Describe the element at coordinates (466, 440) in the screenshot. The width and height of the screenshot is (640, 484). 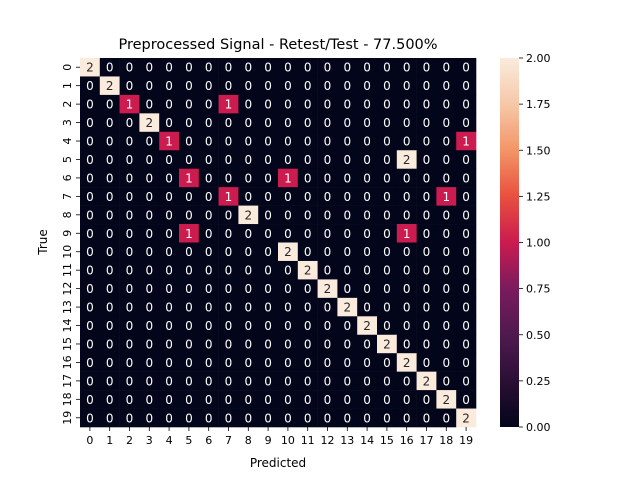
I see `x-tick-label: 19` at that location.